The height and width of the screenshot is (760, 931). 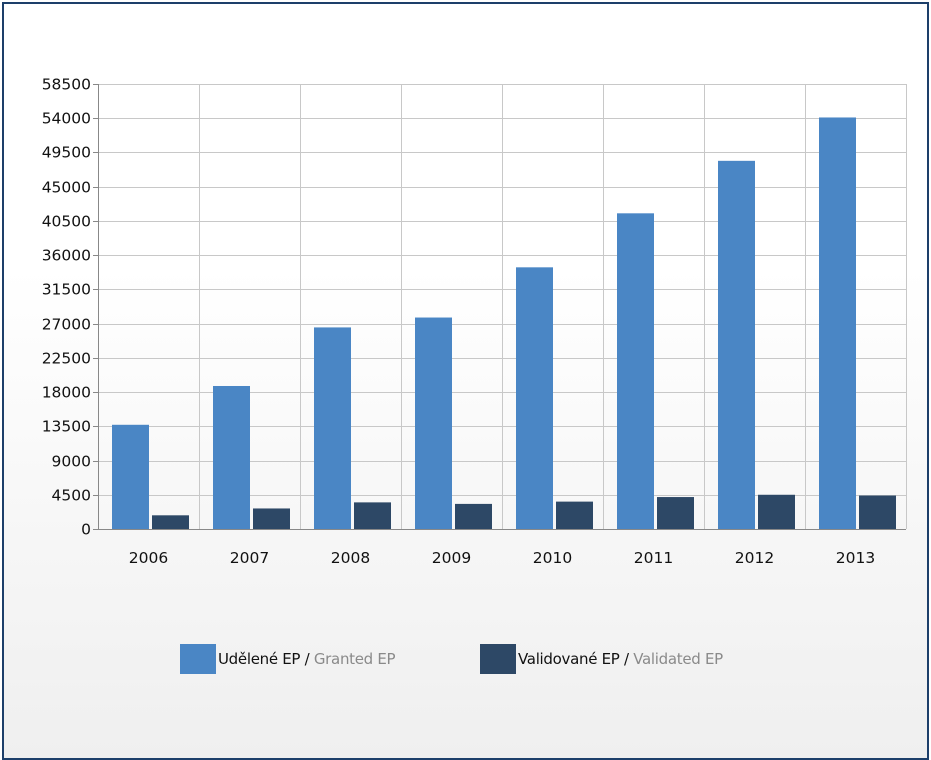 I want to click on y-tick-label: 31500, so click(x=66, y=290).